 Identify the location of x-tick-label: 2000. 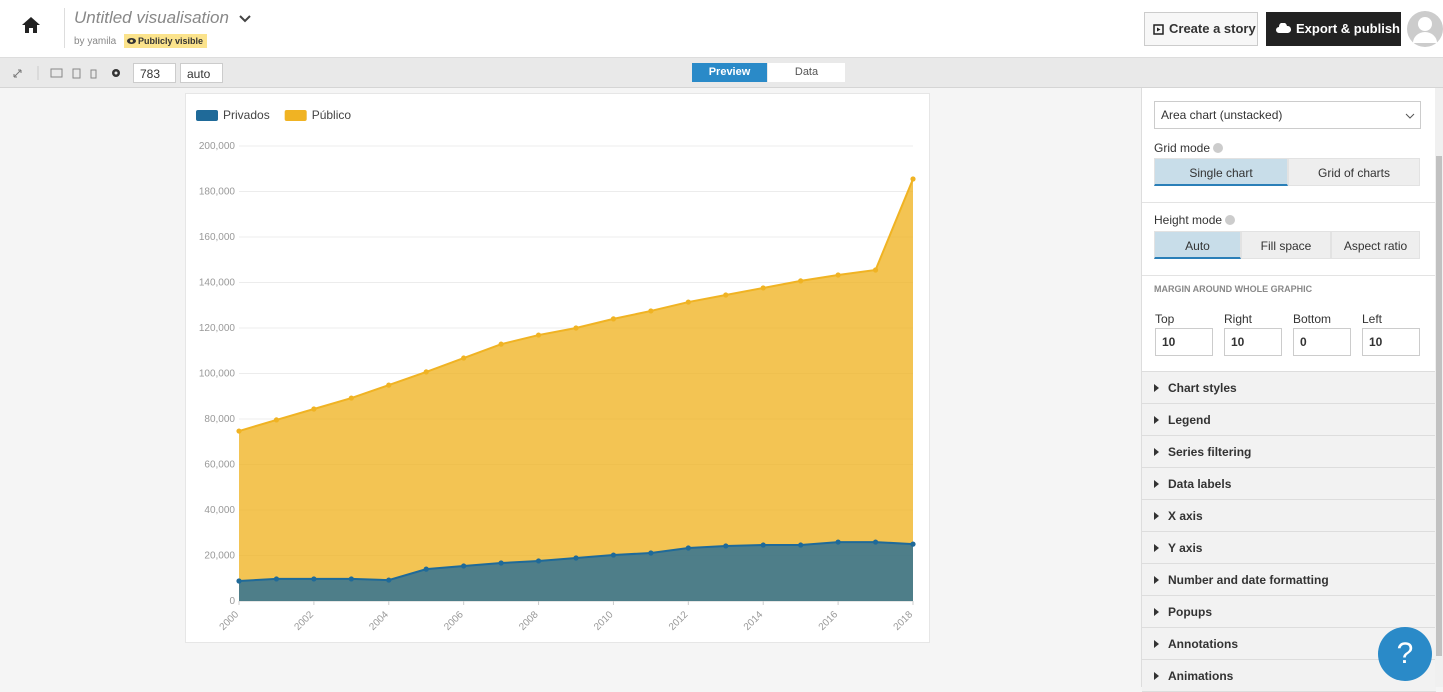
(230, 621).